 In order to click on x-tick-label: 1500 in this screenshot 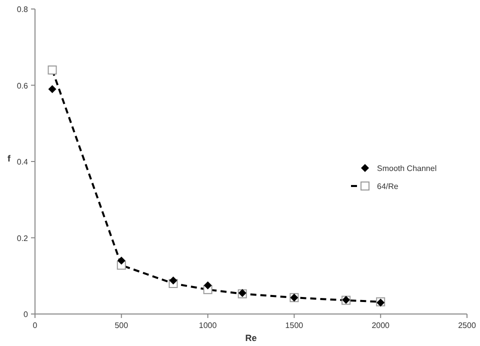, I will do `click(294, 325)`.